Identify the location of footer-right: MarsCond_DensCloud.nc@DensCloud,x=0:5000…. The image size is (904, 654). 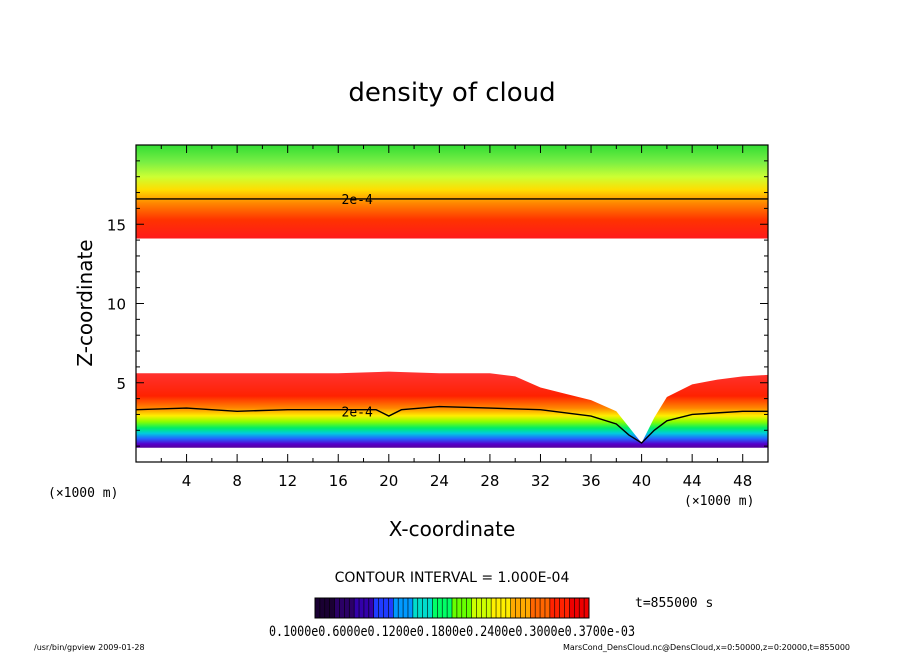
(706, 647).